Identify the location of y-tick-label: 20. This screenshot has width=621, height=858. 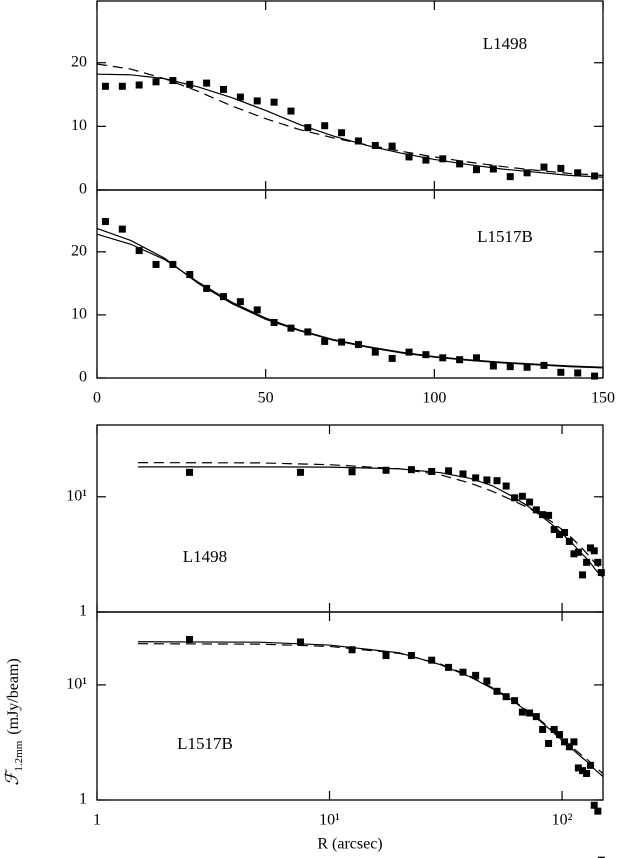
(79, 250).